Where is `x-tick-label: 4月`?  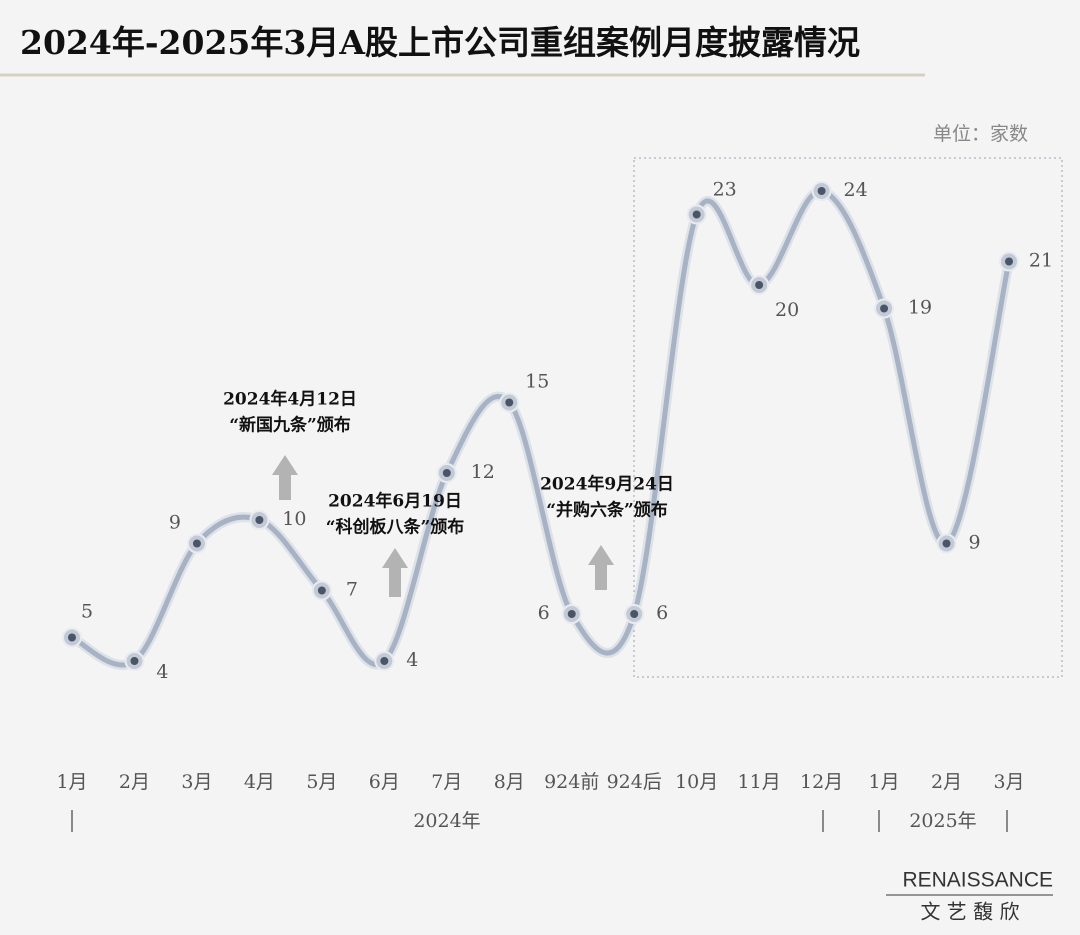
x-tick-label: 4月 is located at coordinates (259, 782).